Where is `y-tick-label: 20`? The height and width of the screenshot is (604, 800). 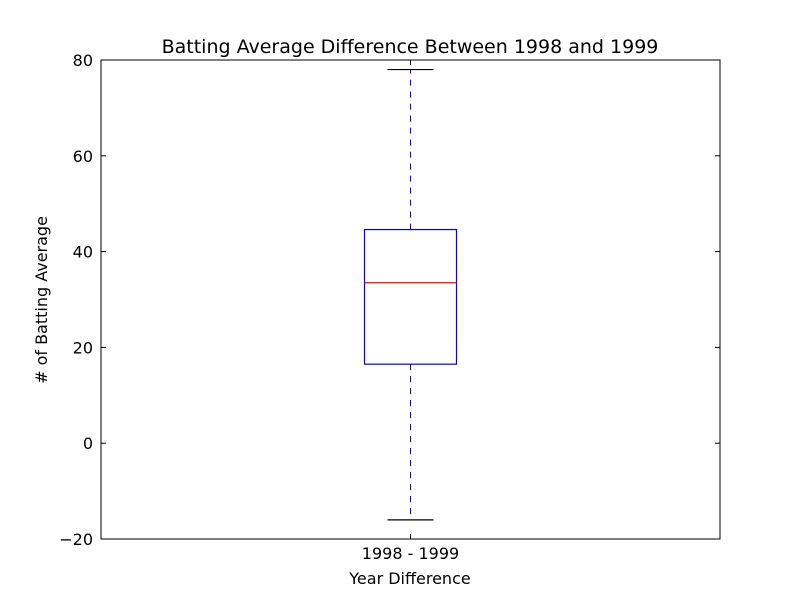 y-tick-label: 20 is located at coordinates (83, 347).